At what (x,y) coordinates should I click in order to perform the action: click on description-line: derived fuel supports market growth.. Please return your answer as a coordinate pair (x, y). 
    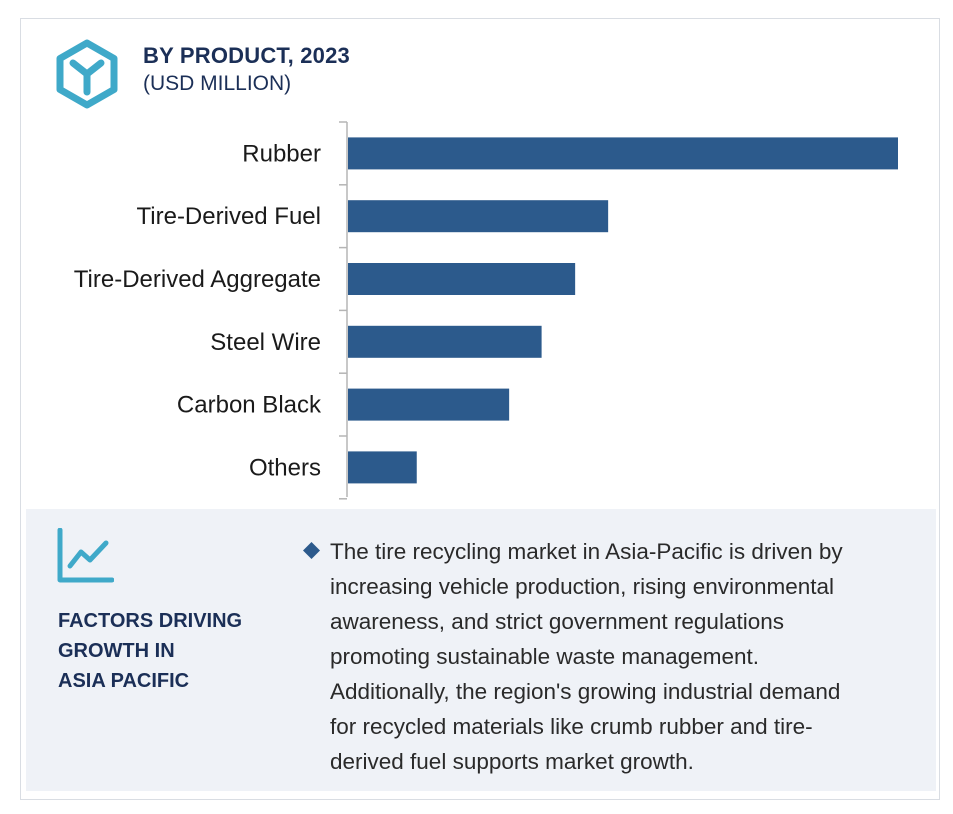
    Looking at the image, I should click on (512, 761).